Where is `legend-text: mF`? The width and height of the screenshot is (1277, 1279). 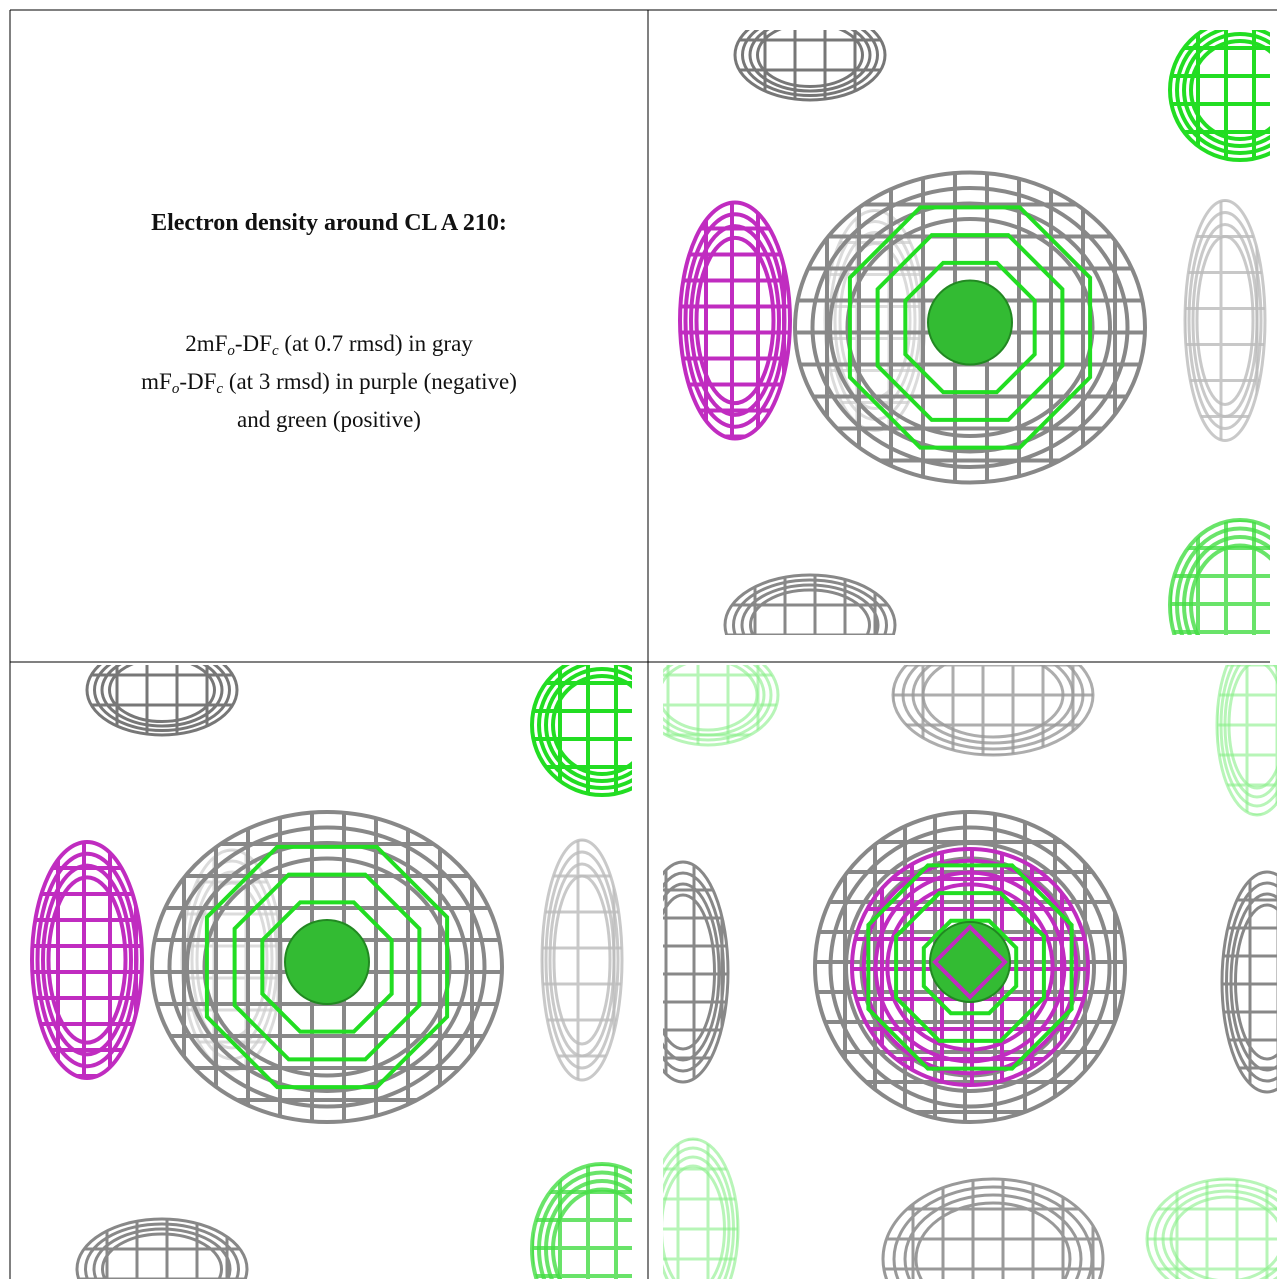
legend-text: mF is located at coordinates (156, 381).